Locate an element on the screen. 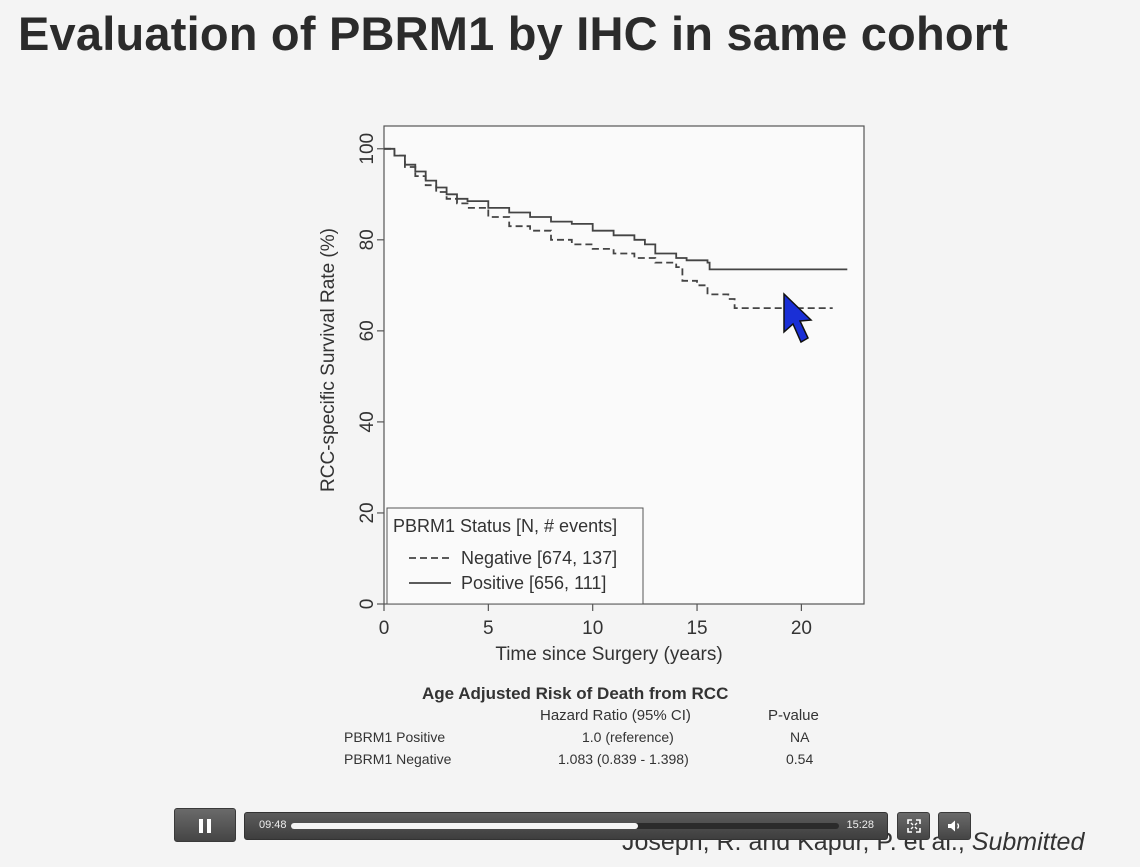 This screenshot has height=867, width=1140. volume-button is located at coordinates (954, 826).